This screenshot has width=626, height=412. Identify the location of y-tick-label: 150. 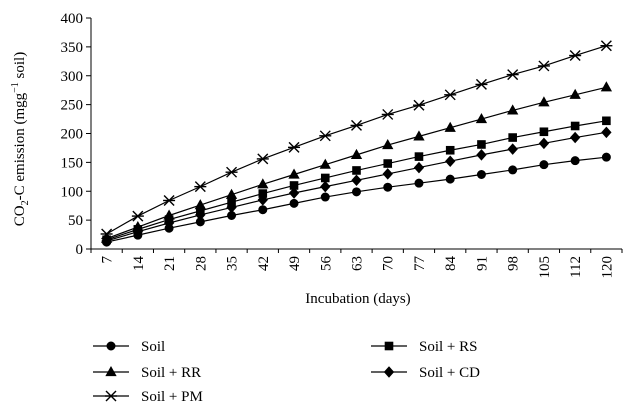
(72, 163).